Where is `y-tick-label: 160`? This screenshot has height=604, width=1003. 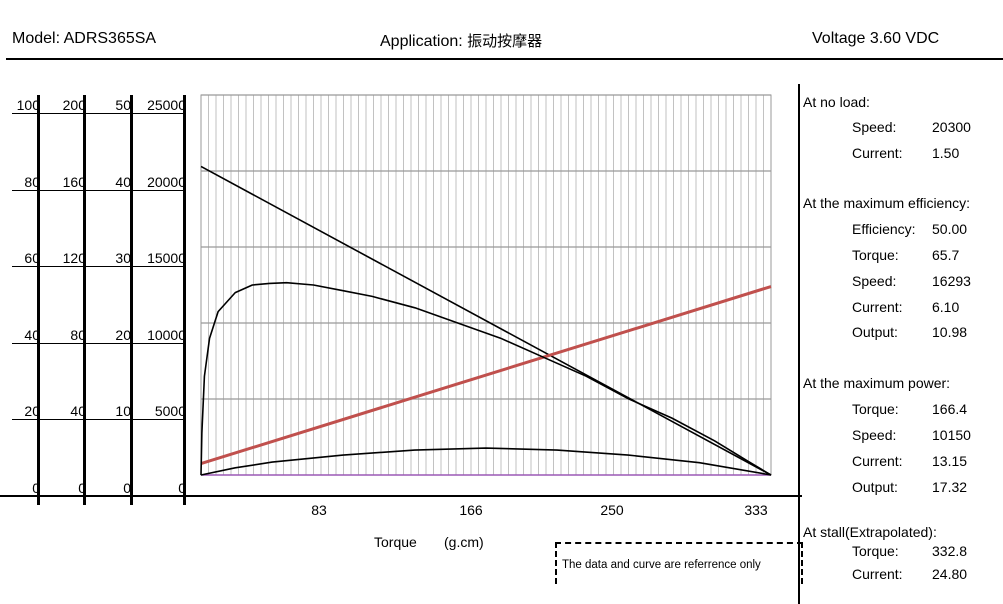 y-tick-label: 160 is located at coordinates (74, 182).